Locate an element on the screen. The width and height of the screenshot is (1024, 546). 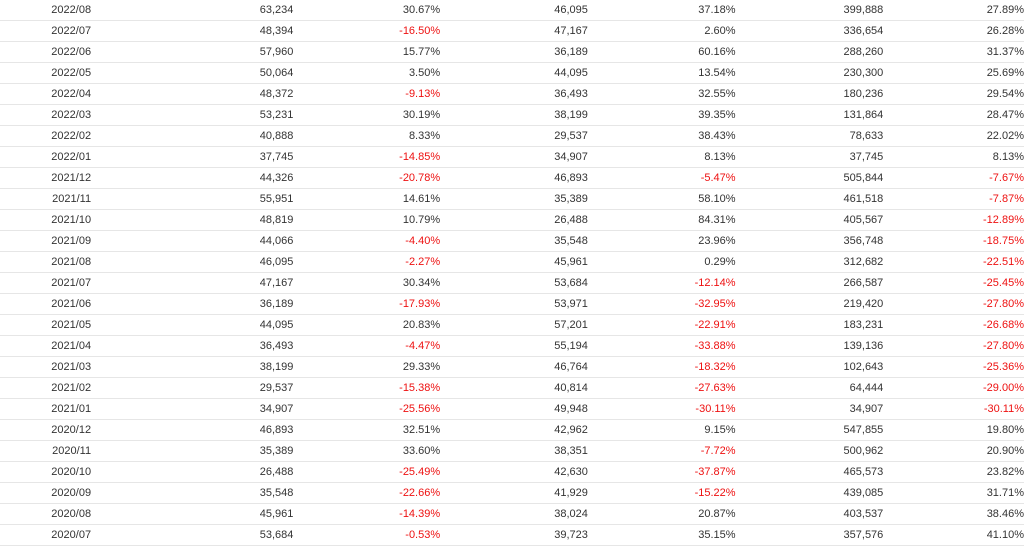
cumulative-value-cell: 465,573 is located at coordinates (809, 472).